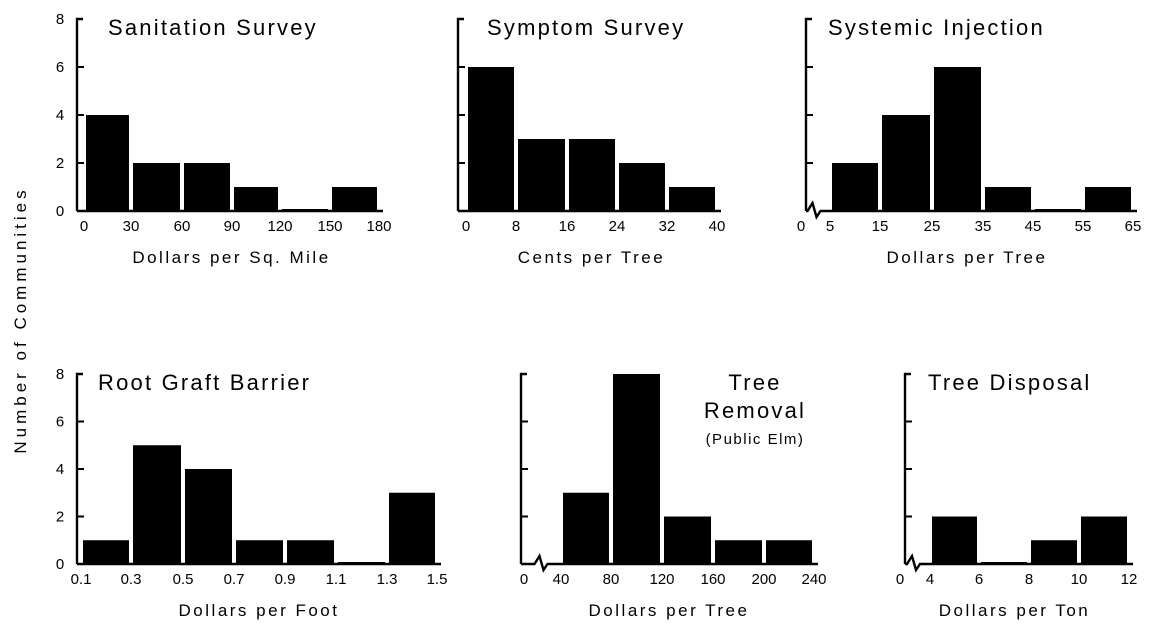 The image size is (1162, 627). What do you see at coordinates (329, 226) in the screenshot?
I see `x-tick-label: 150` at bounding box center [329, 226].